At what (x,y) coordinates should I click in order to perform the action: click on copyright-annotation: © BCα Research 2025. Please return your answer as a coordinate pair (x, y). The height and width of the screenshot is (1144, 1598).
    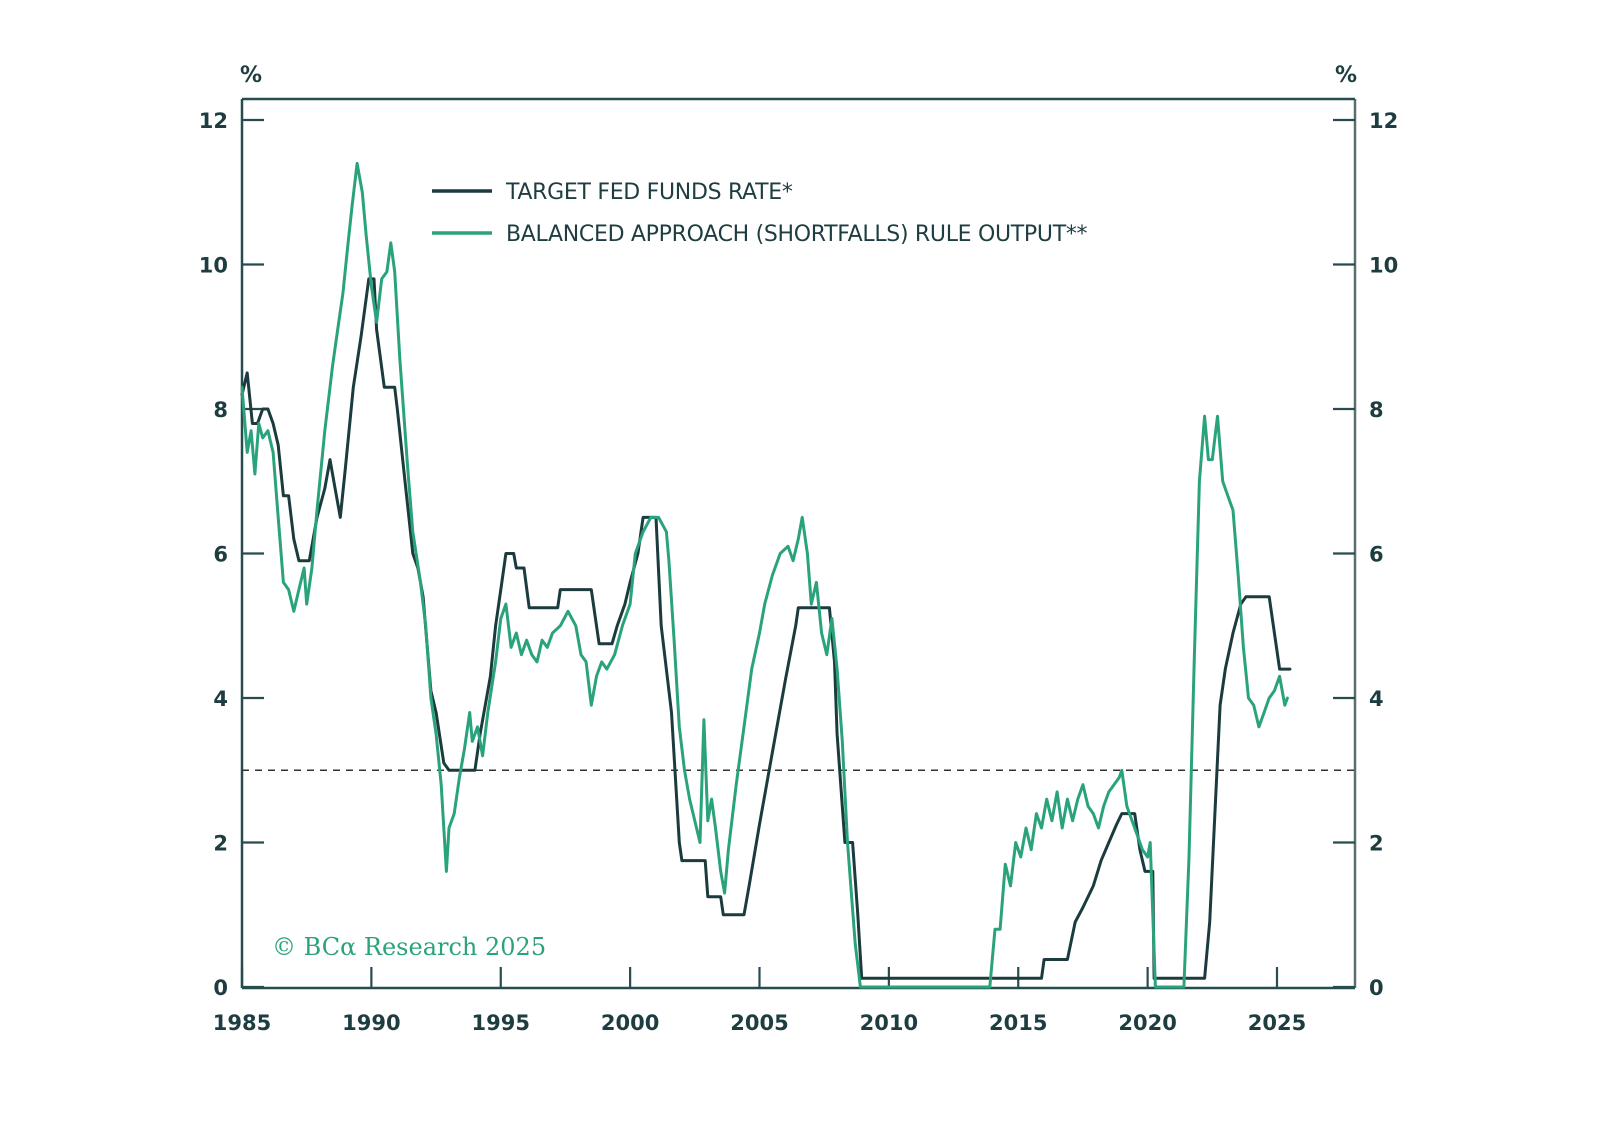
    Looking at the image, I should click on (409, 947).